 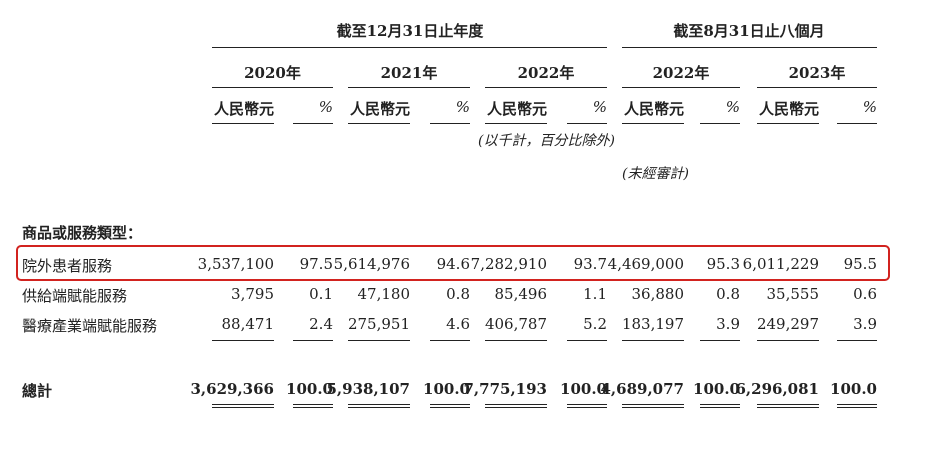 I want to click on year-header-2023-8m: 2023年, so click(x=817, y=73).